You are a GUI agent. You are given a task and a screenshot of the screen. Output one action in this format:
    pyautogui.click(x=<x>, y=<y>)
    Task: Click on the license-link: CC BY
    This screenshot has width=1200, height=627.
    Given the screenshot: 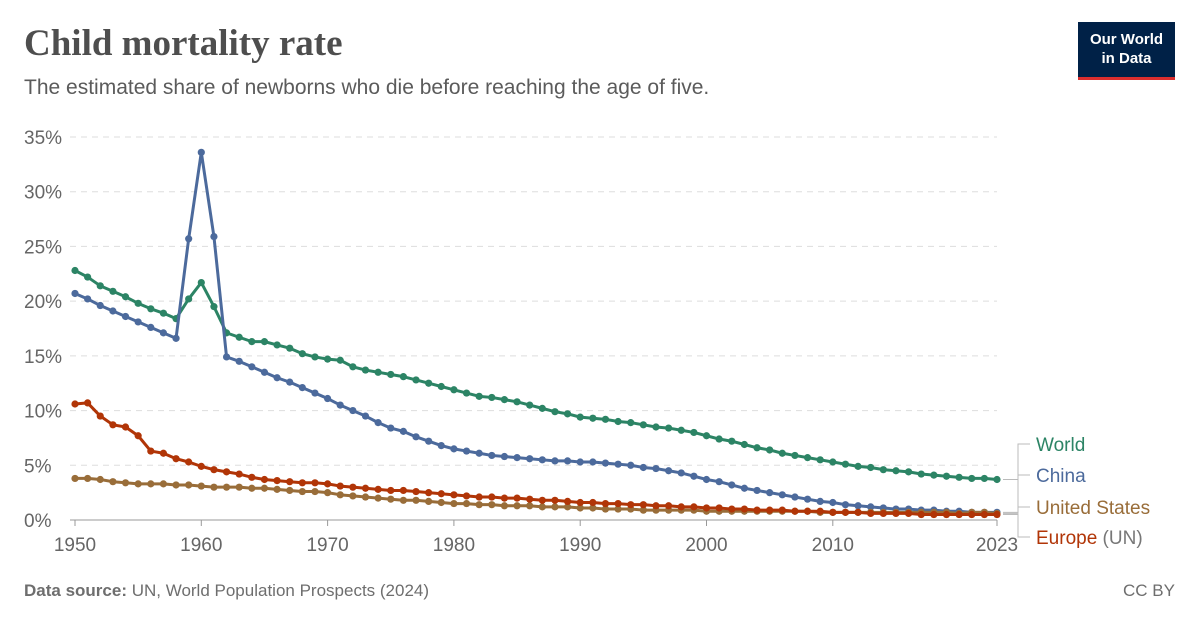 What is the action you would take?
    pyautogui.click(x=1149, y=590)
    